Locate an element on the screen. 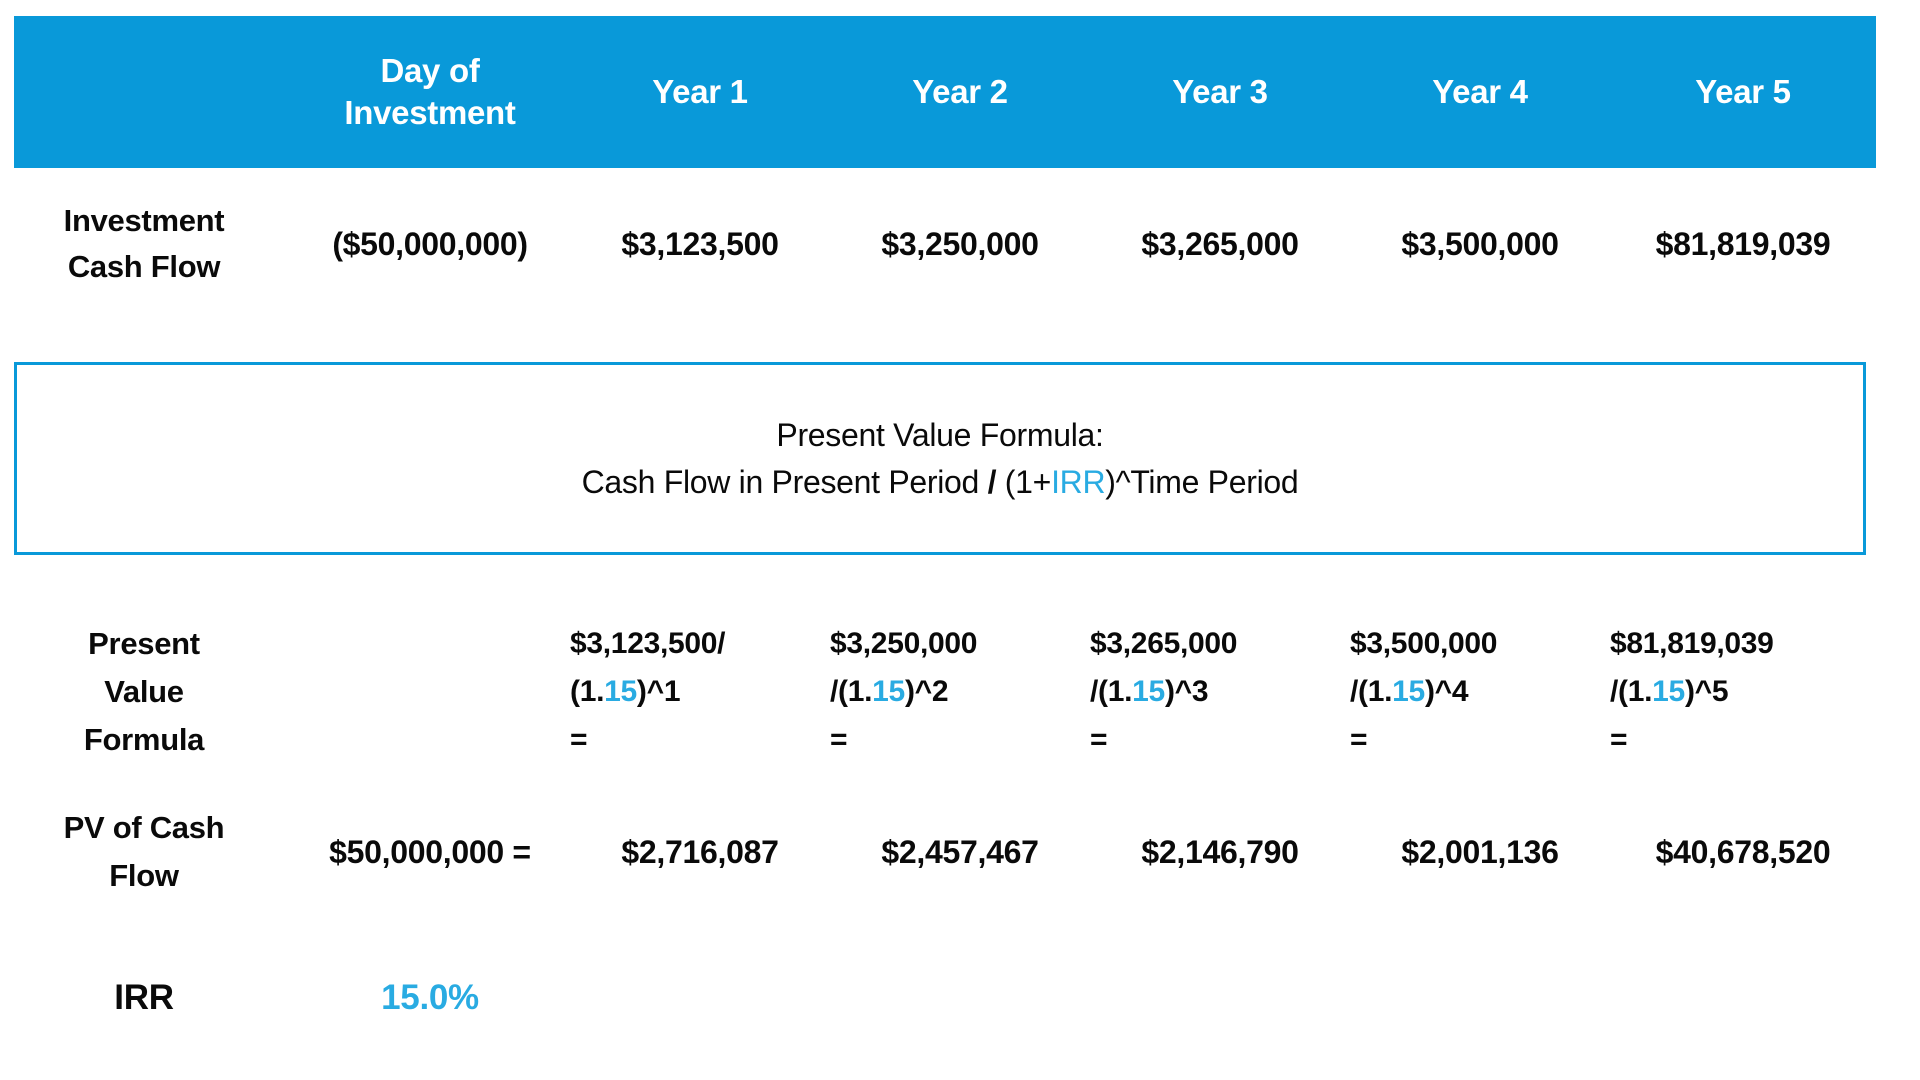 Image resolution: width=1920 pixels, height=1080 pixels. header-cell-year-5: Year 5 is located at coordinates (1743, 91).